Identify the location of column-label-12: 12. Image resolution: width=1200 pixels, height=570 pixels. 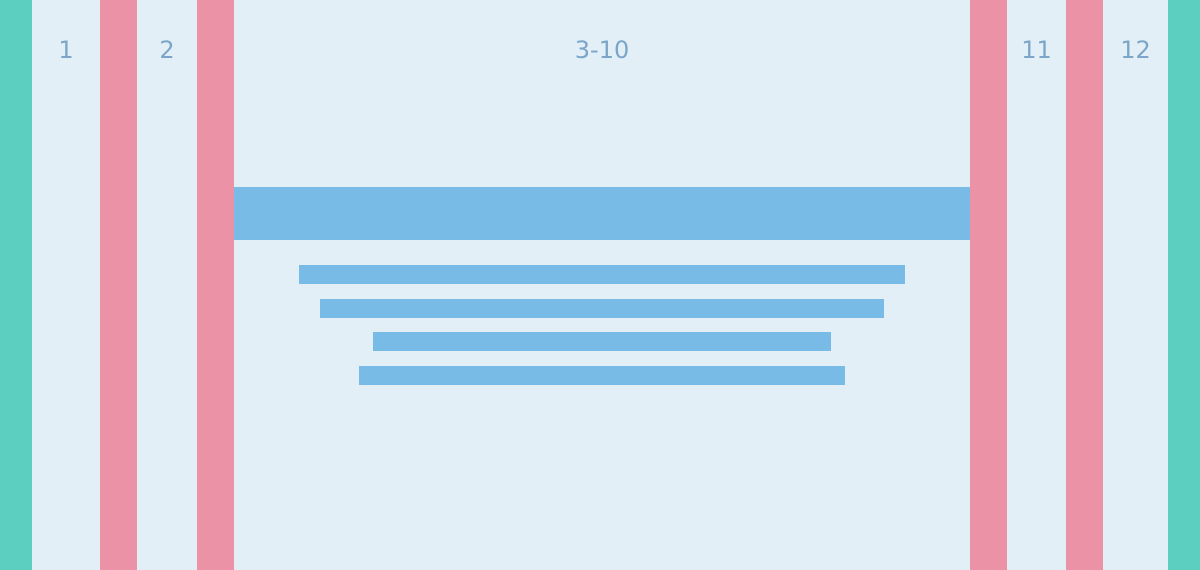
(1135, 50).